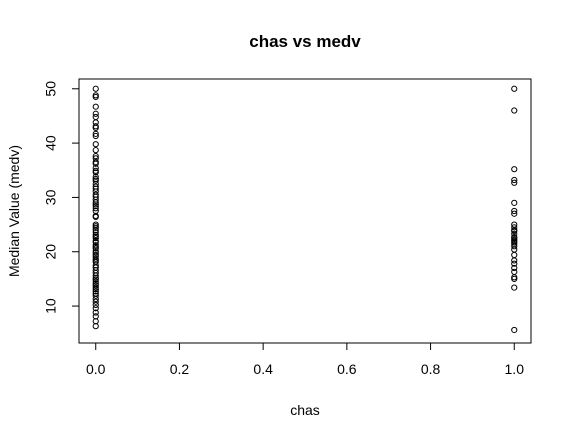 This screenshot has height=441, width=573. Describe the element at coordinates (347, 369) in the screenshot. I see `x-tick-label: 0.6` at that location.